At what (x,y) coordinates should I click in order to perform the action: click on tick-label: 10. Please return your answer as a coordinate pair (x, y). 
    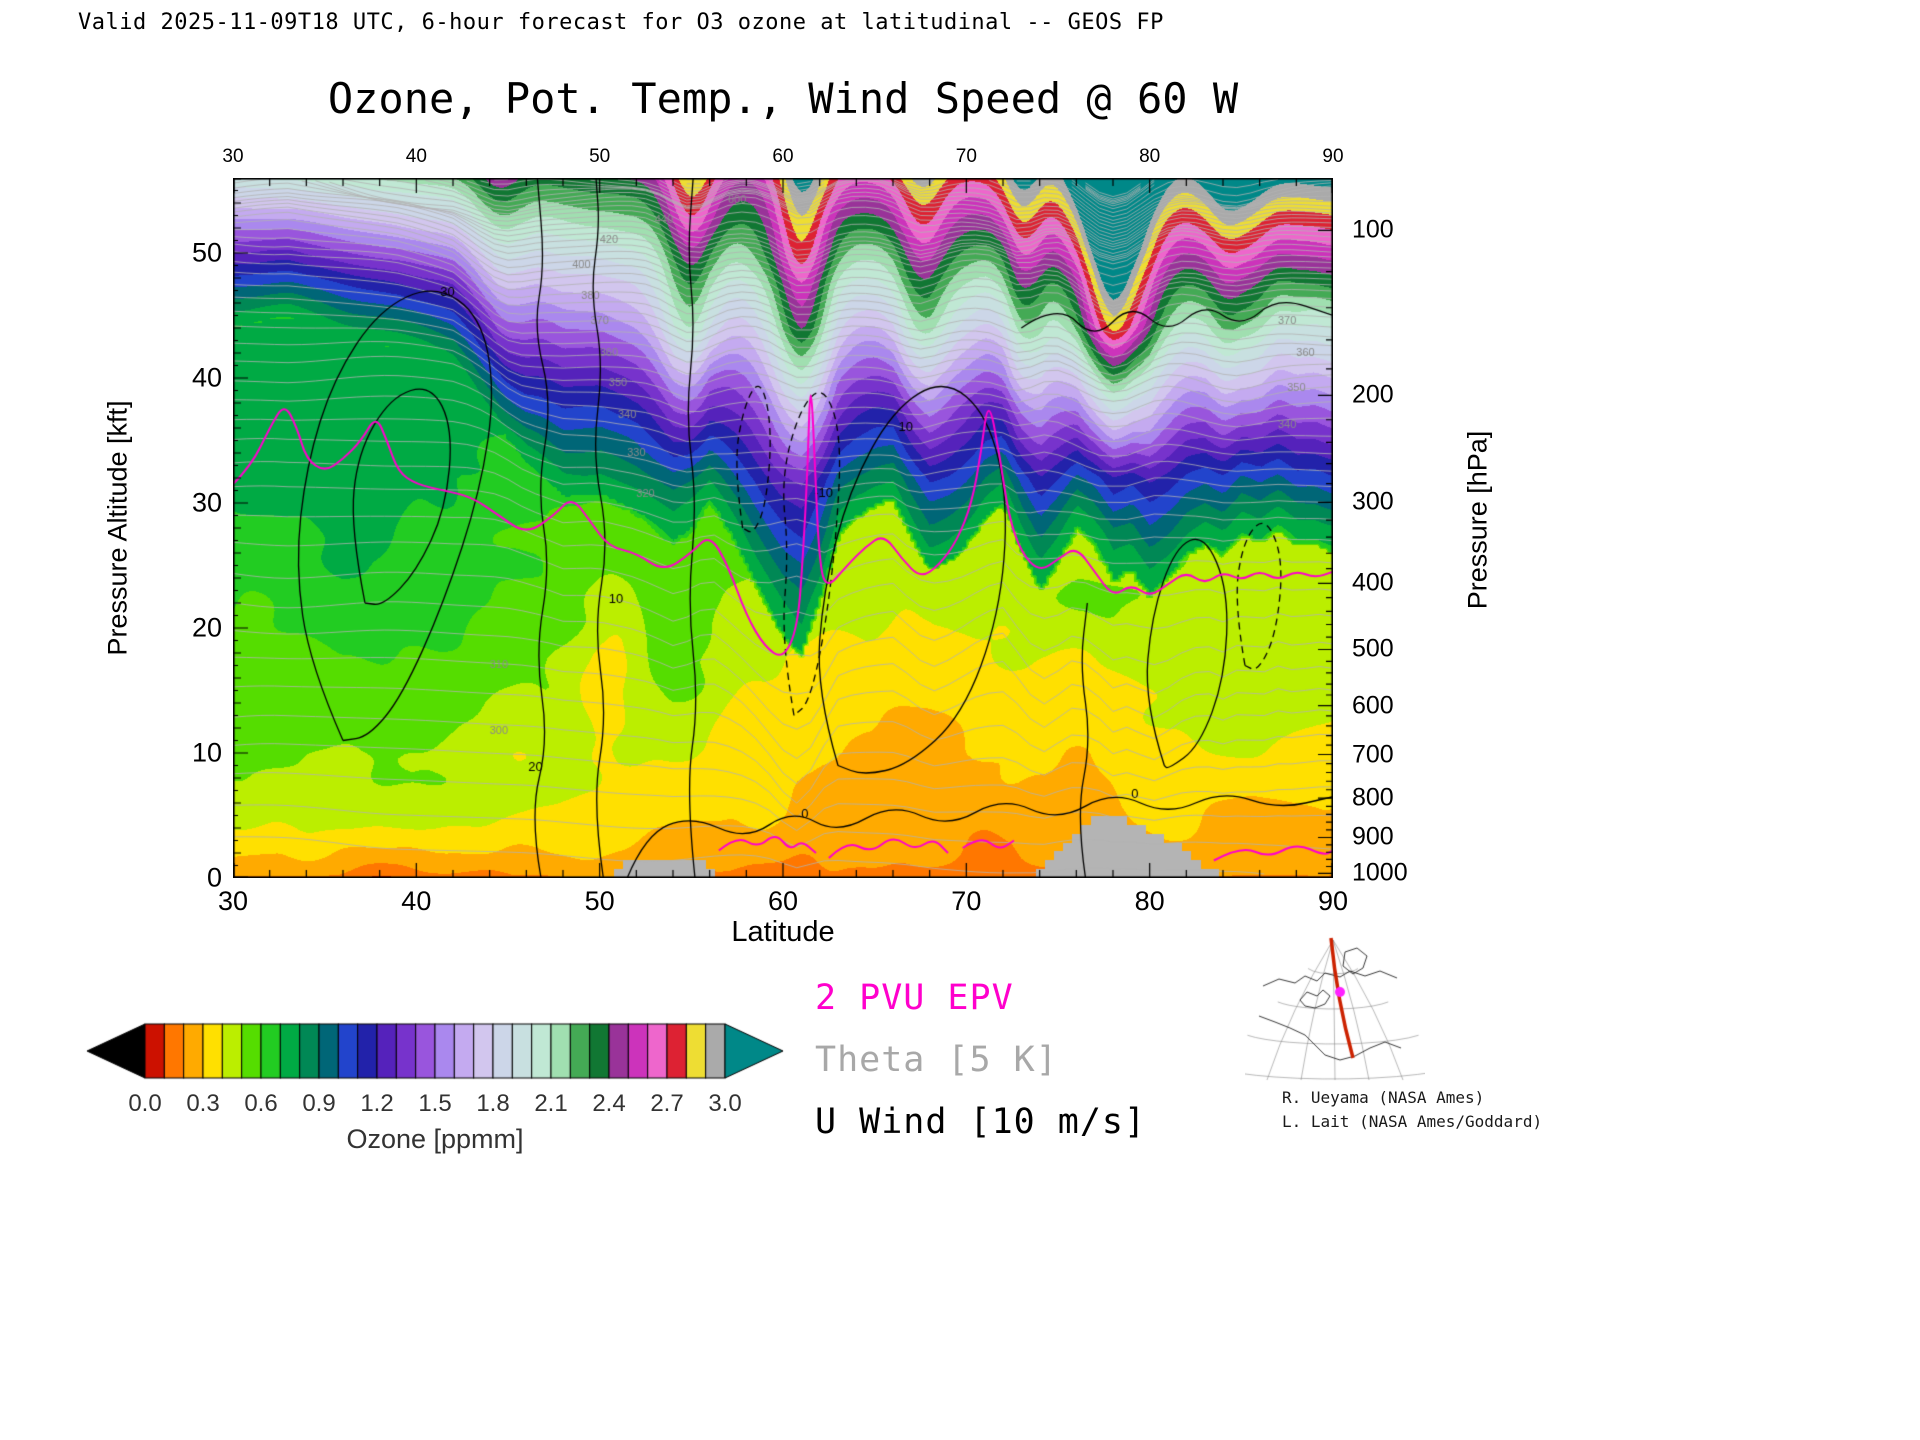
    Looking at the image, I should click on (206, 752).